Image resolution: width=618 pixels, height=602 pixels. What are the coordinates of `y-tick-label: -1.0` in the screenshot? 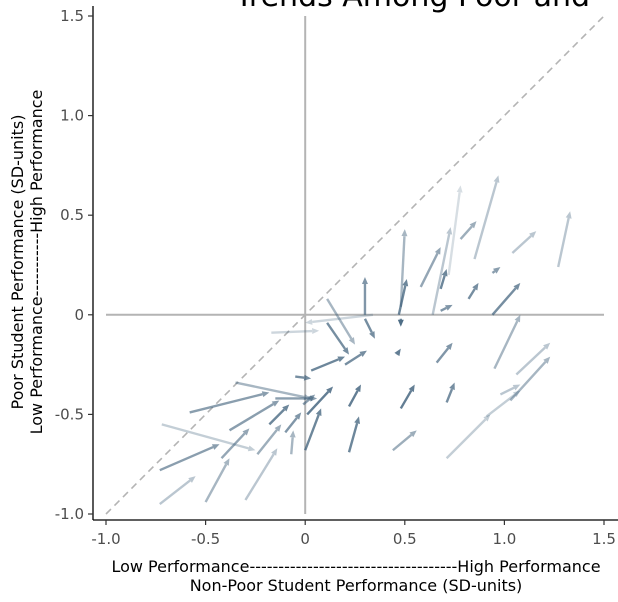 It's located at (69, 514).